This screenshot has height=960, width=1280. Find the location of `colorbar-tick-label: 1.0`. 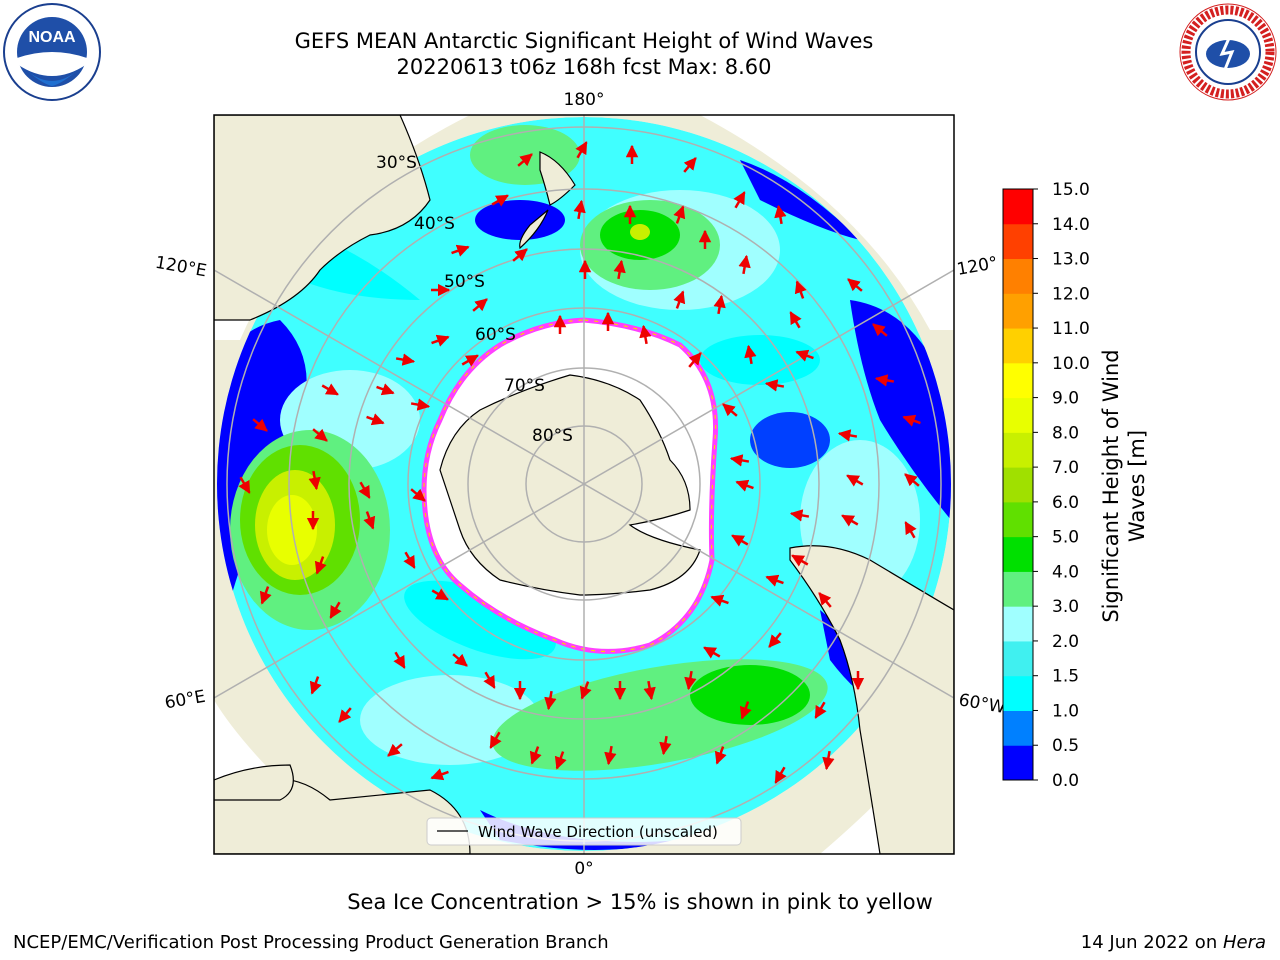

colorbar-tick-label: 1.0 is located at coordinates (1065, 711).